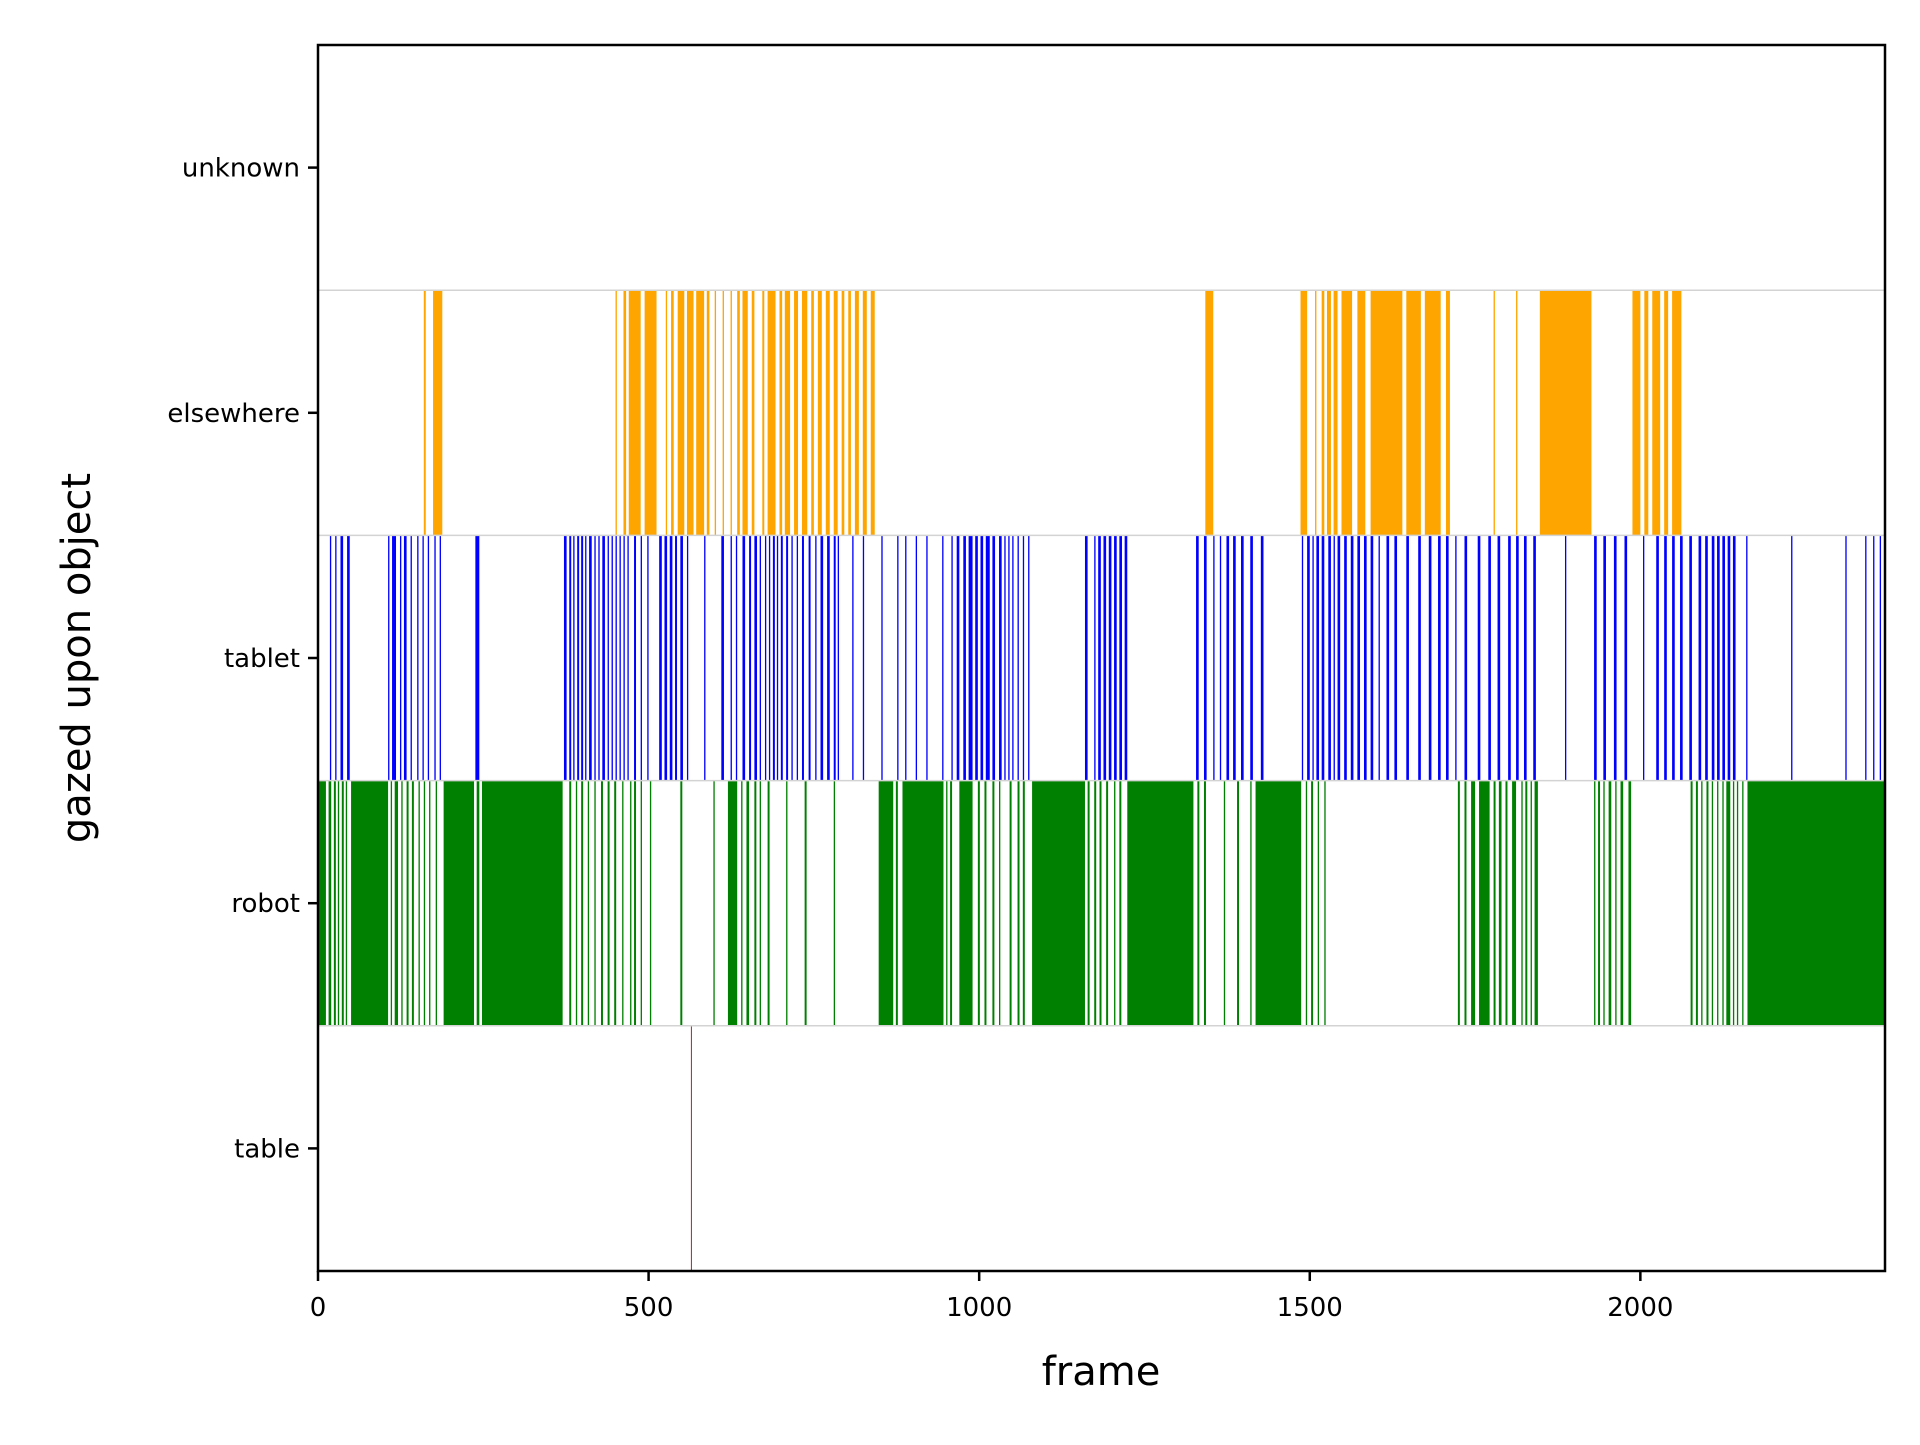 Image resolution: width=1920 pixels, height=1445 pixels. I want to click on y-tick-label-table: table, so click(267, 1149).